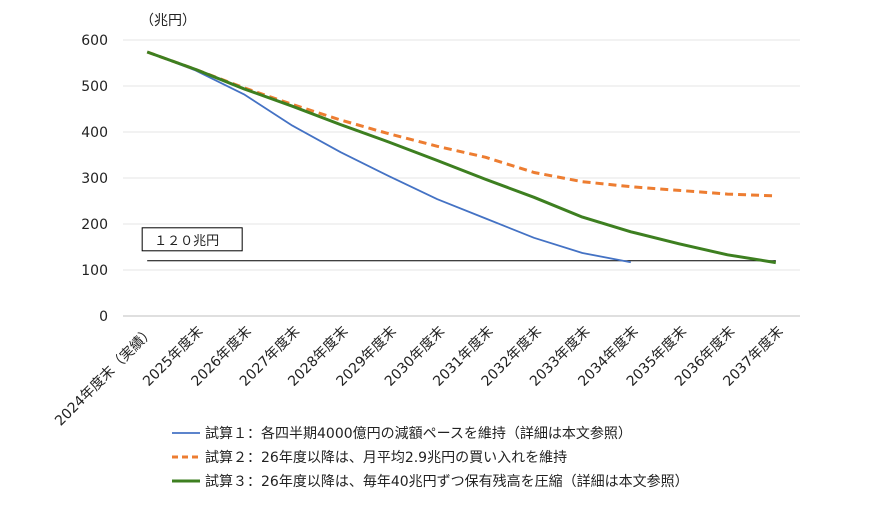 The image size is (876, 505). What do you see at coordinates (447, 481) in the screenshot?
I see `legend-label-3: 試算３：26年度以降は、毎年40兆円ずつ保有残高を圧縮（詳細は本文参照）` at bounding box center [447, 481].